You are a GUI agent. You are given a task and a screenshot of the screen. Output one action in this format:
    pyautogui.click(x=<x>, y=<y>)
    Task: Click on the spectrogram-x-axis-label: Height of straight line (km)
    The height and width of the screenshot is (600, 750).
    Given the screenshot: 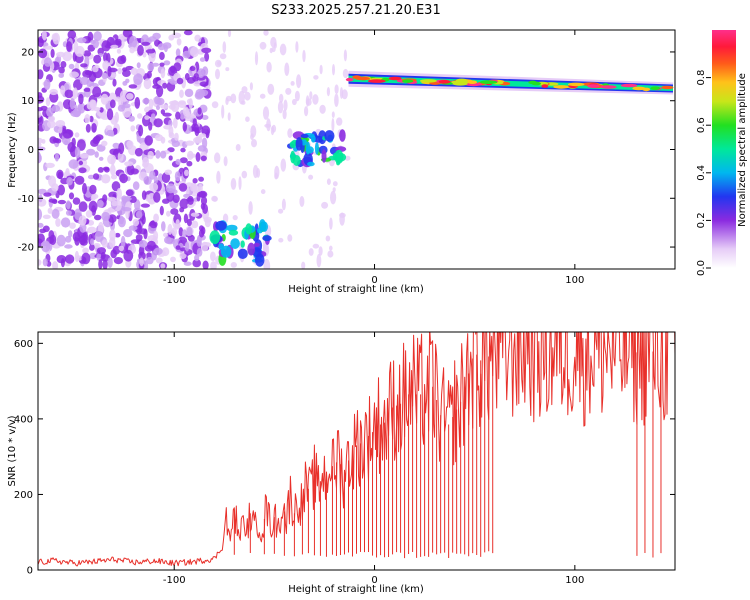 What is the action you would take?
    pyautogui.click(x=356, y=289)
    